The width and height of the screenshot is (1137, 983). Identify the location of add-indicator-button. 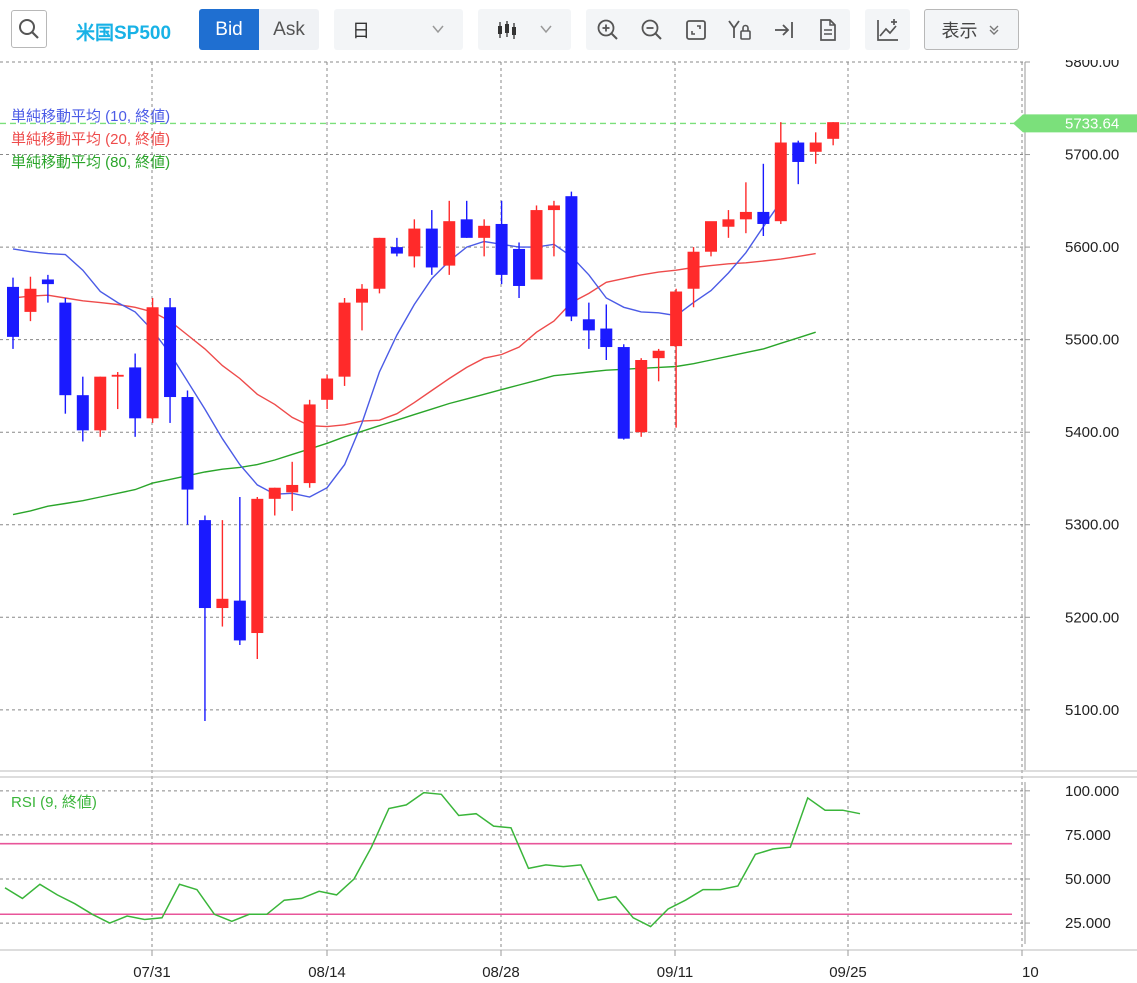
(887, 29).